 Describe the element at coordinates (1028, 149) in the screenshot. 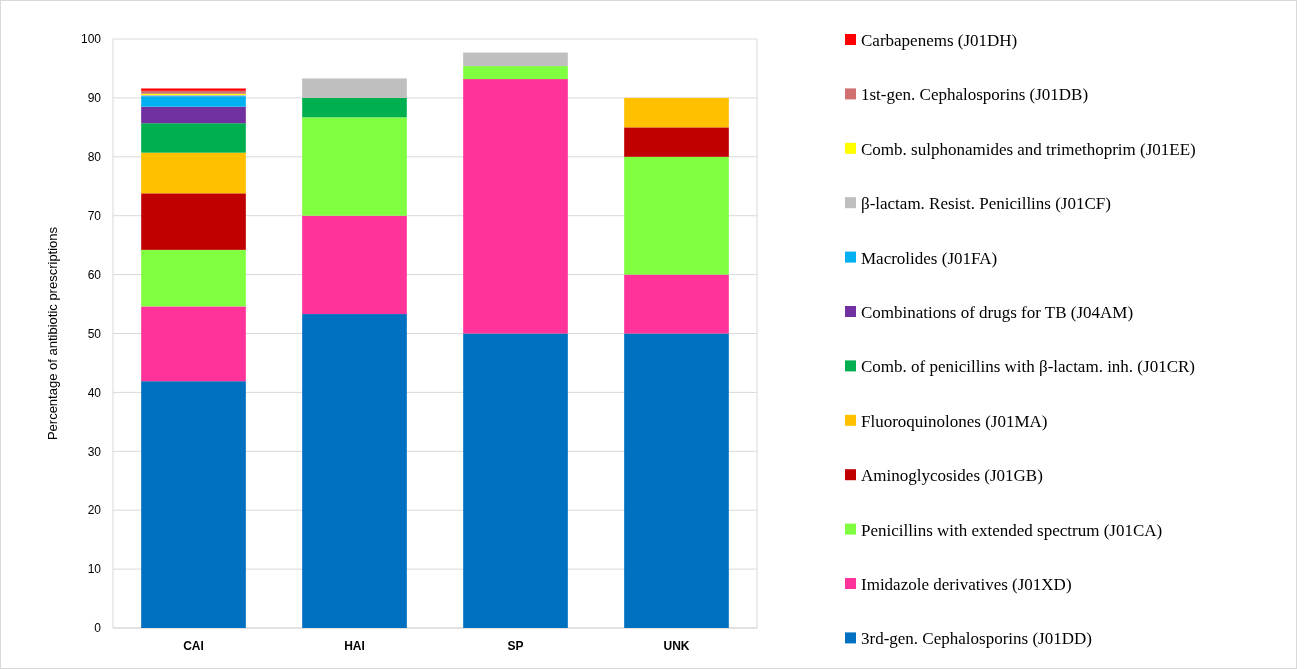

I see `legend-label: Comb. sulphonamides and trimethoprim (J01EE)` at that location.